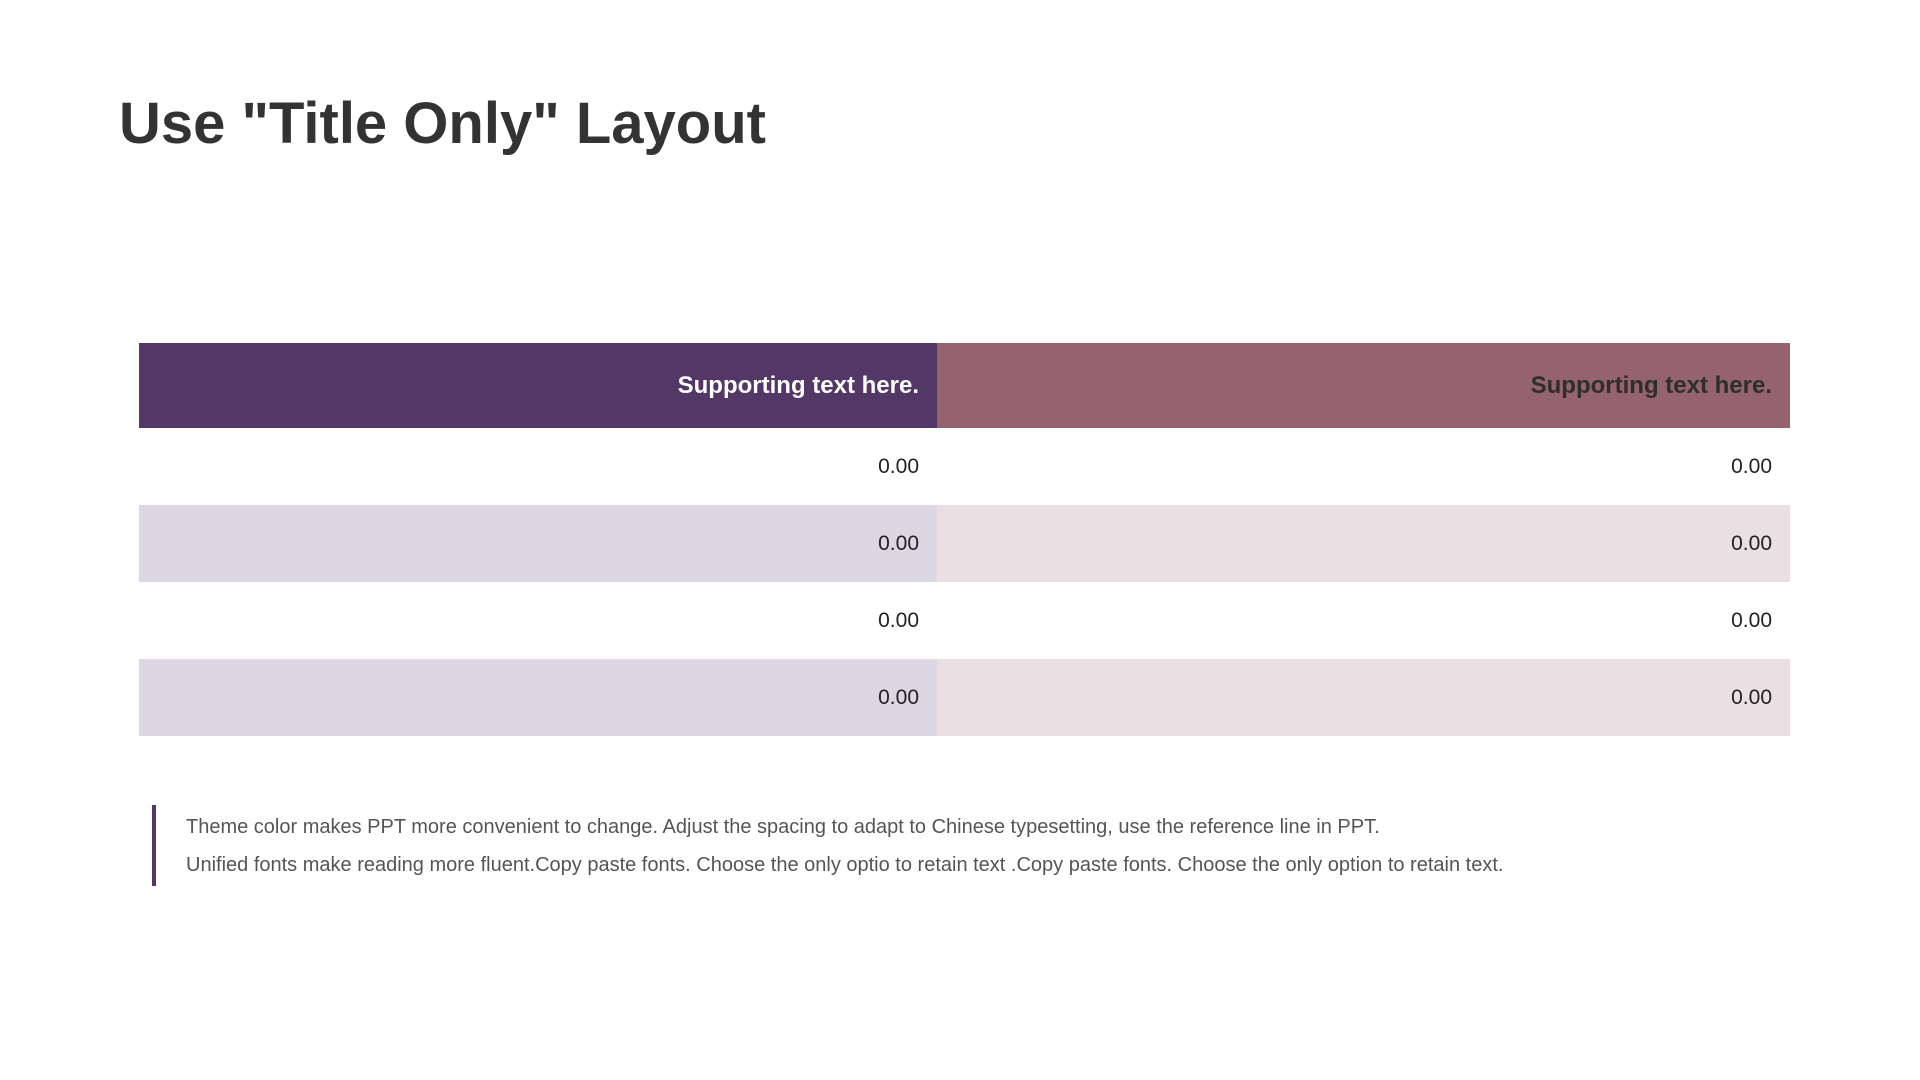 The width and height of the screenshot is (1920, 1080). Describe the element at coordinates (1363, 385) in the screenshot. I see `table-header-cell-2: Supporting text here.` at that location.